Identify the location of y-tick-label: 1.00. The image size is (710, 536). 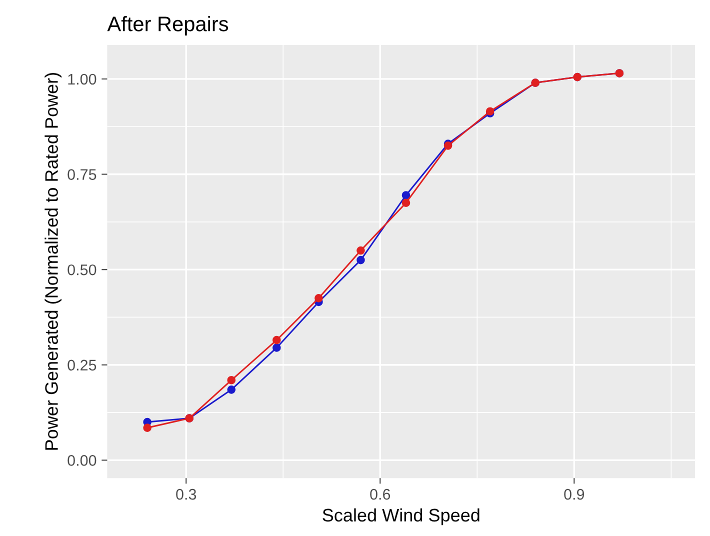
(82, 79).